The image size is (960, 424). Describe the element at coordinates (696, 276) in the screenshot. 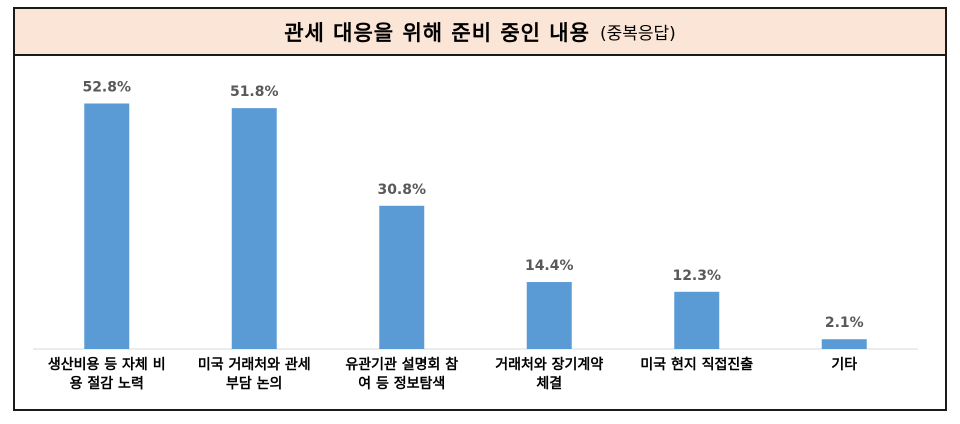

I see `value-label-5: 12.3%` at that location.